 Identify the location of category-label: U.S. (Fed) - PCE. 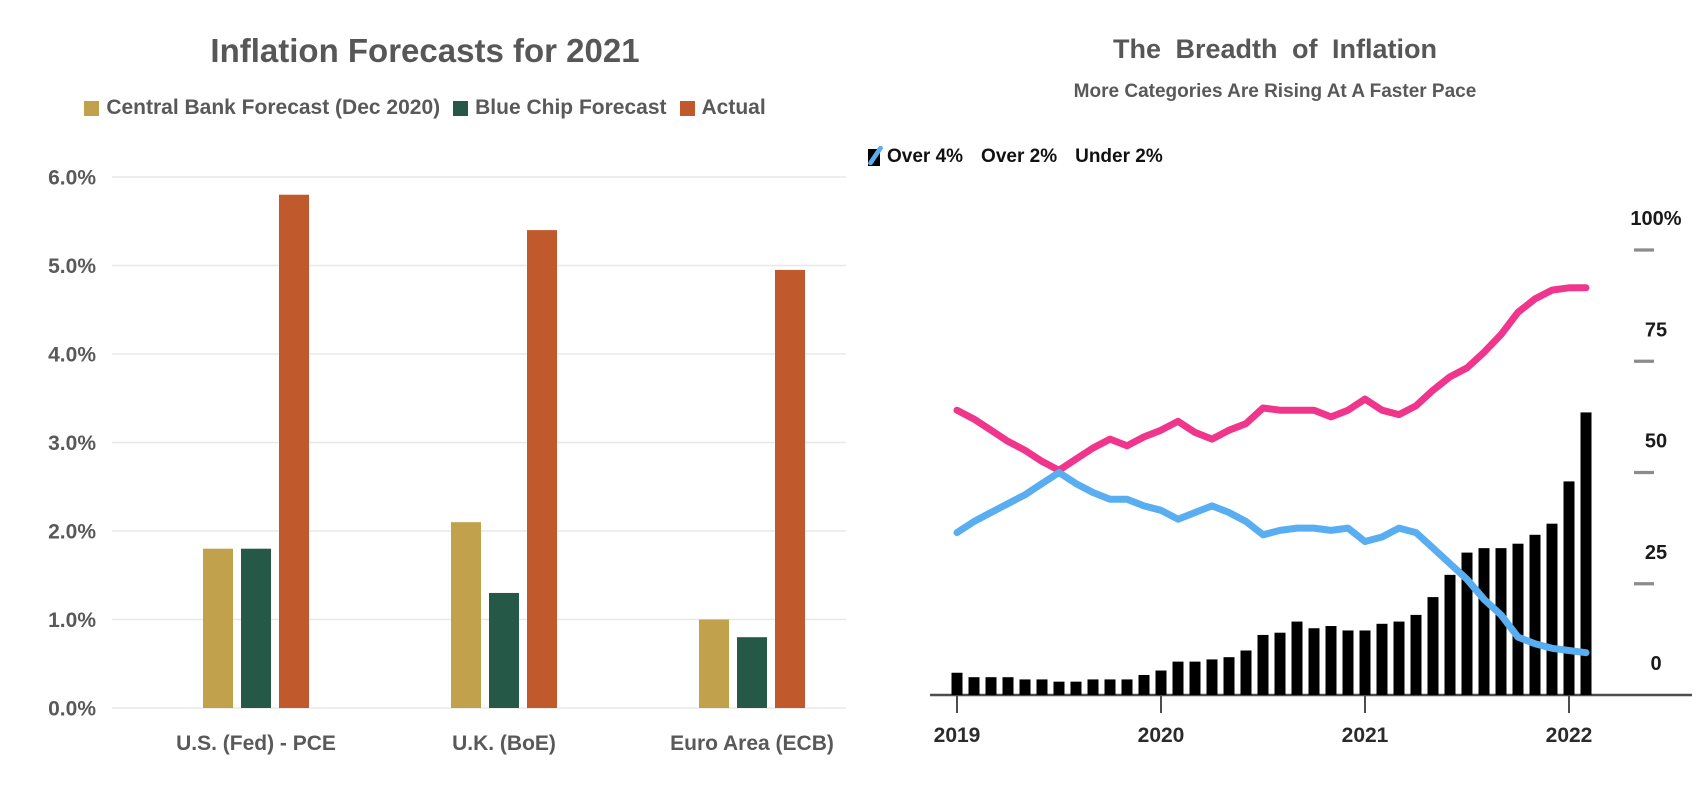
(256, 743).